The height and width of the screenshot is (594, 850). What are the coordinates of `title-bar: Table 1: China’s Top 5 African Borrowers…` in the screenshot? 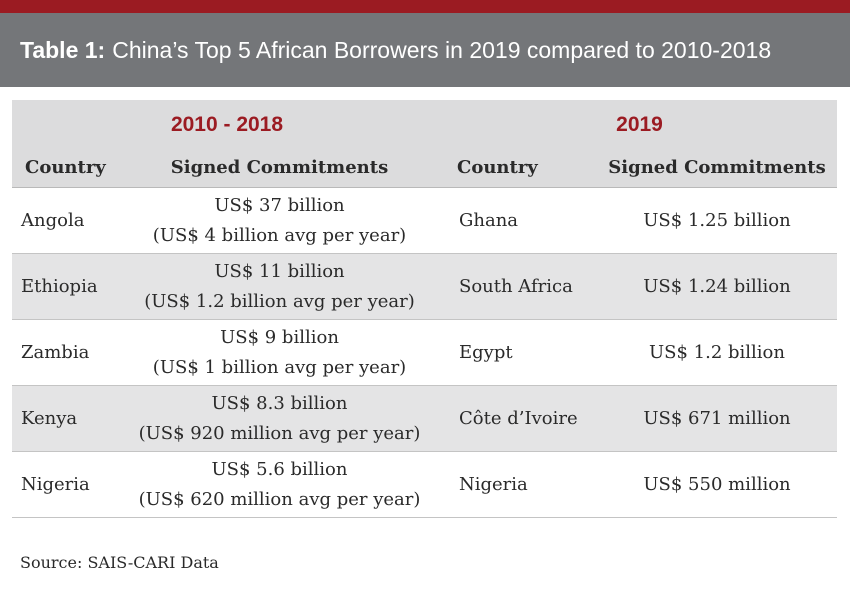 It's located at (425, 50).